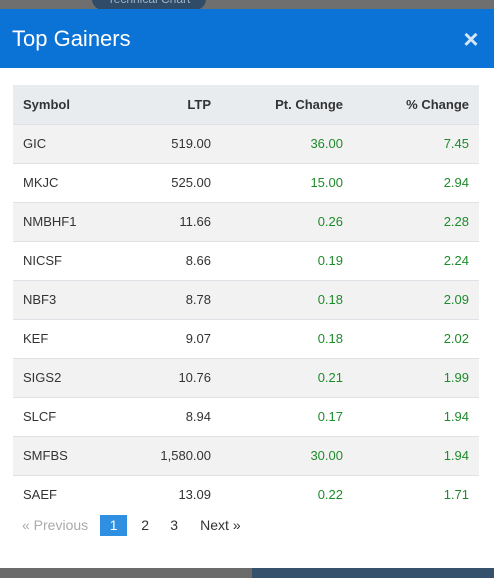 The image size is (494, 578). What do you see at coordinates (59, 183) in the screenshot?
I see `cell-symbol: MKJC` at bounding box center [59, 183].